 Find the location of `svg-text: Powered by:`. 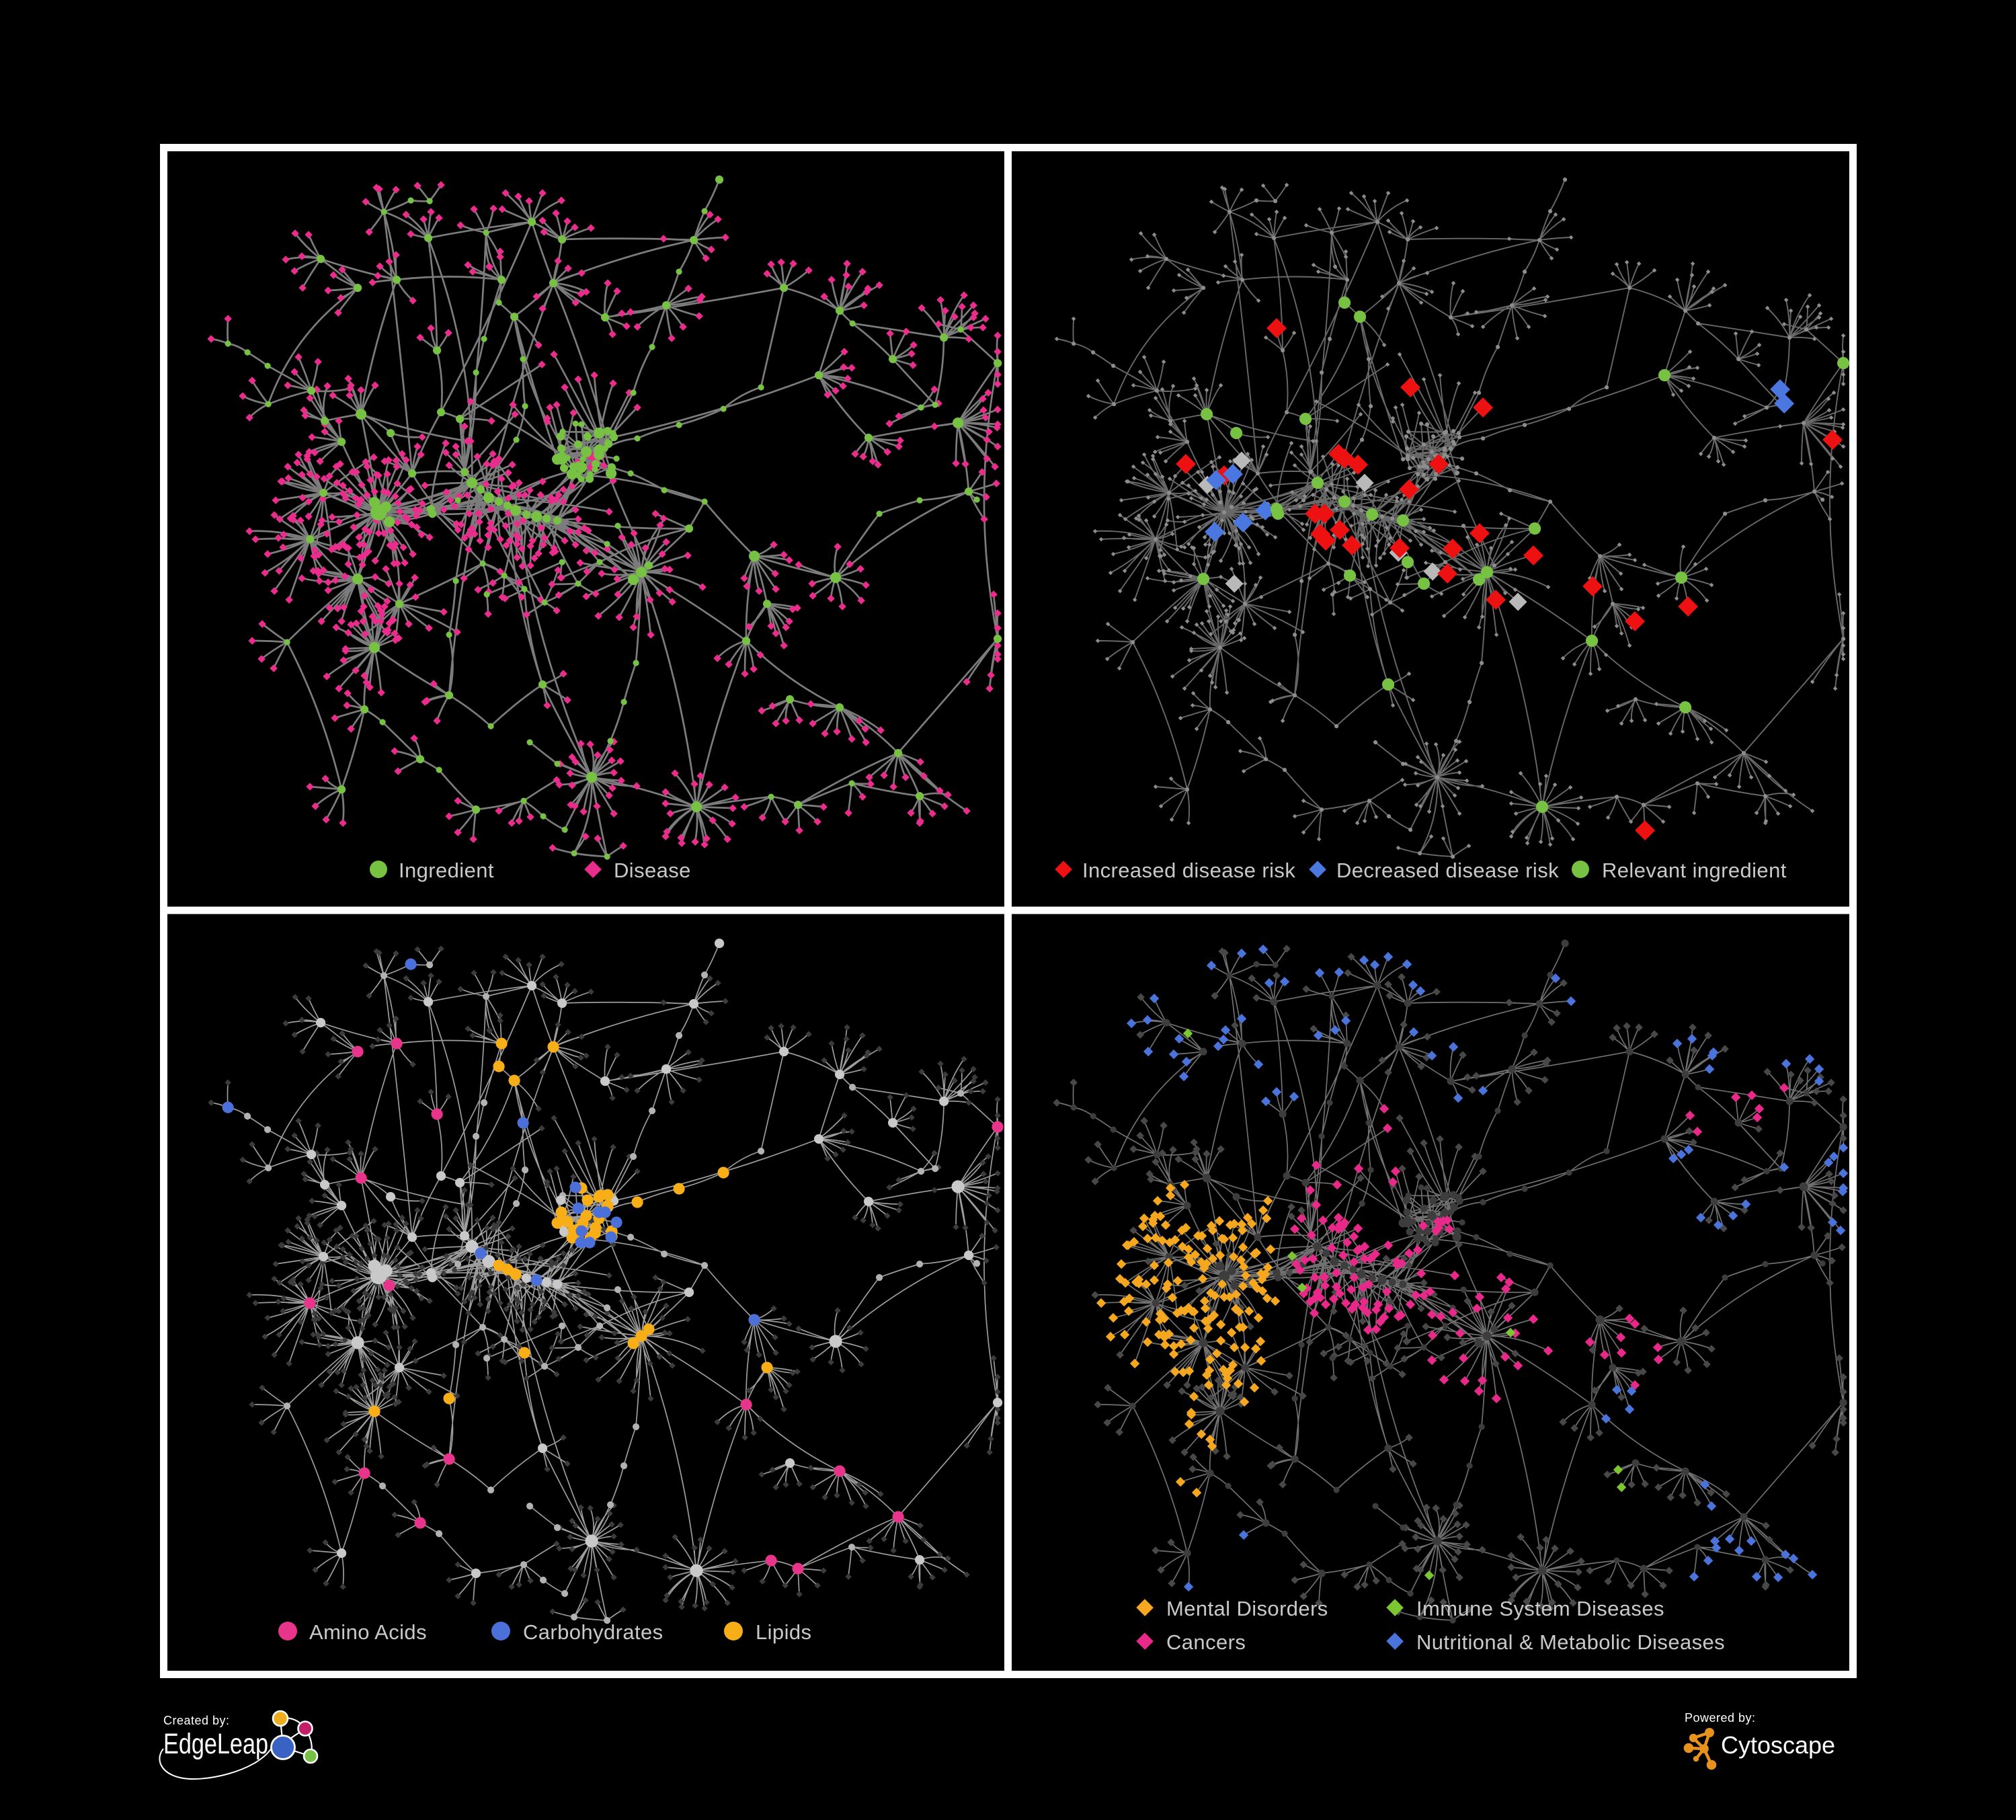

svg-text: Powered by: is located at coordinates (1720, 1718).